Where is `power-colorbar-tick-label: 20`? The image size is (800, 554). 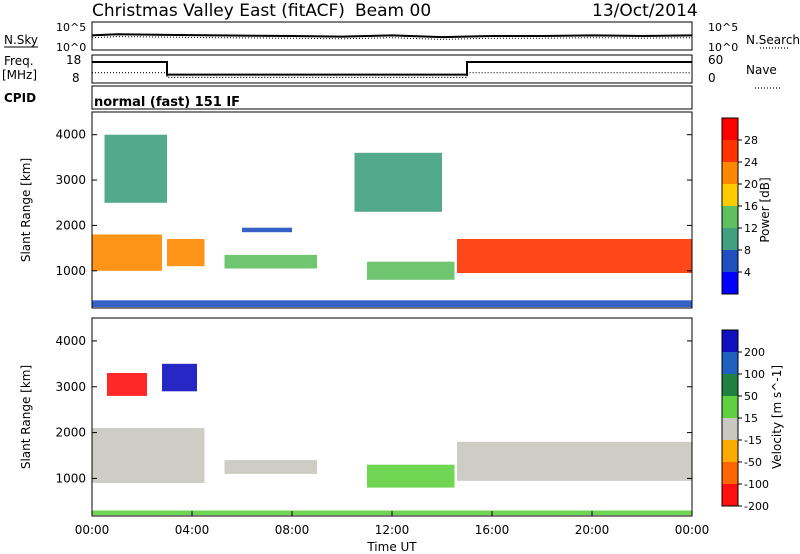
power-colorbar-tick-label: 20 is located at coordinates (751, 184).